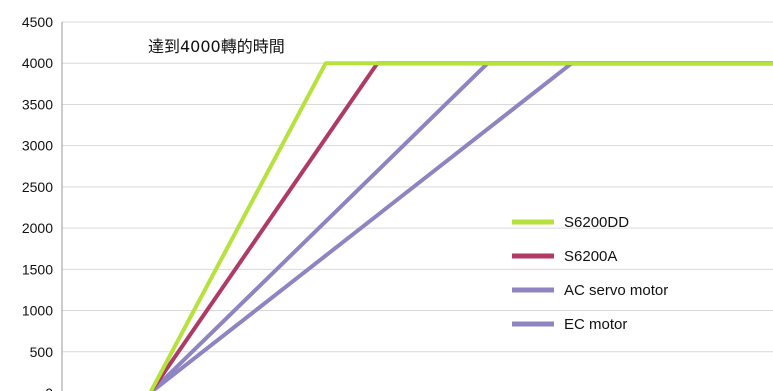 This screenshot has width=773, height=391. Describe the element at coordinates (616, 290) in the screenshot. I see `legend-label: AC servo motor` at that location.